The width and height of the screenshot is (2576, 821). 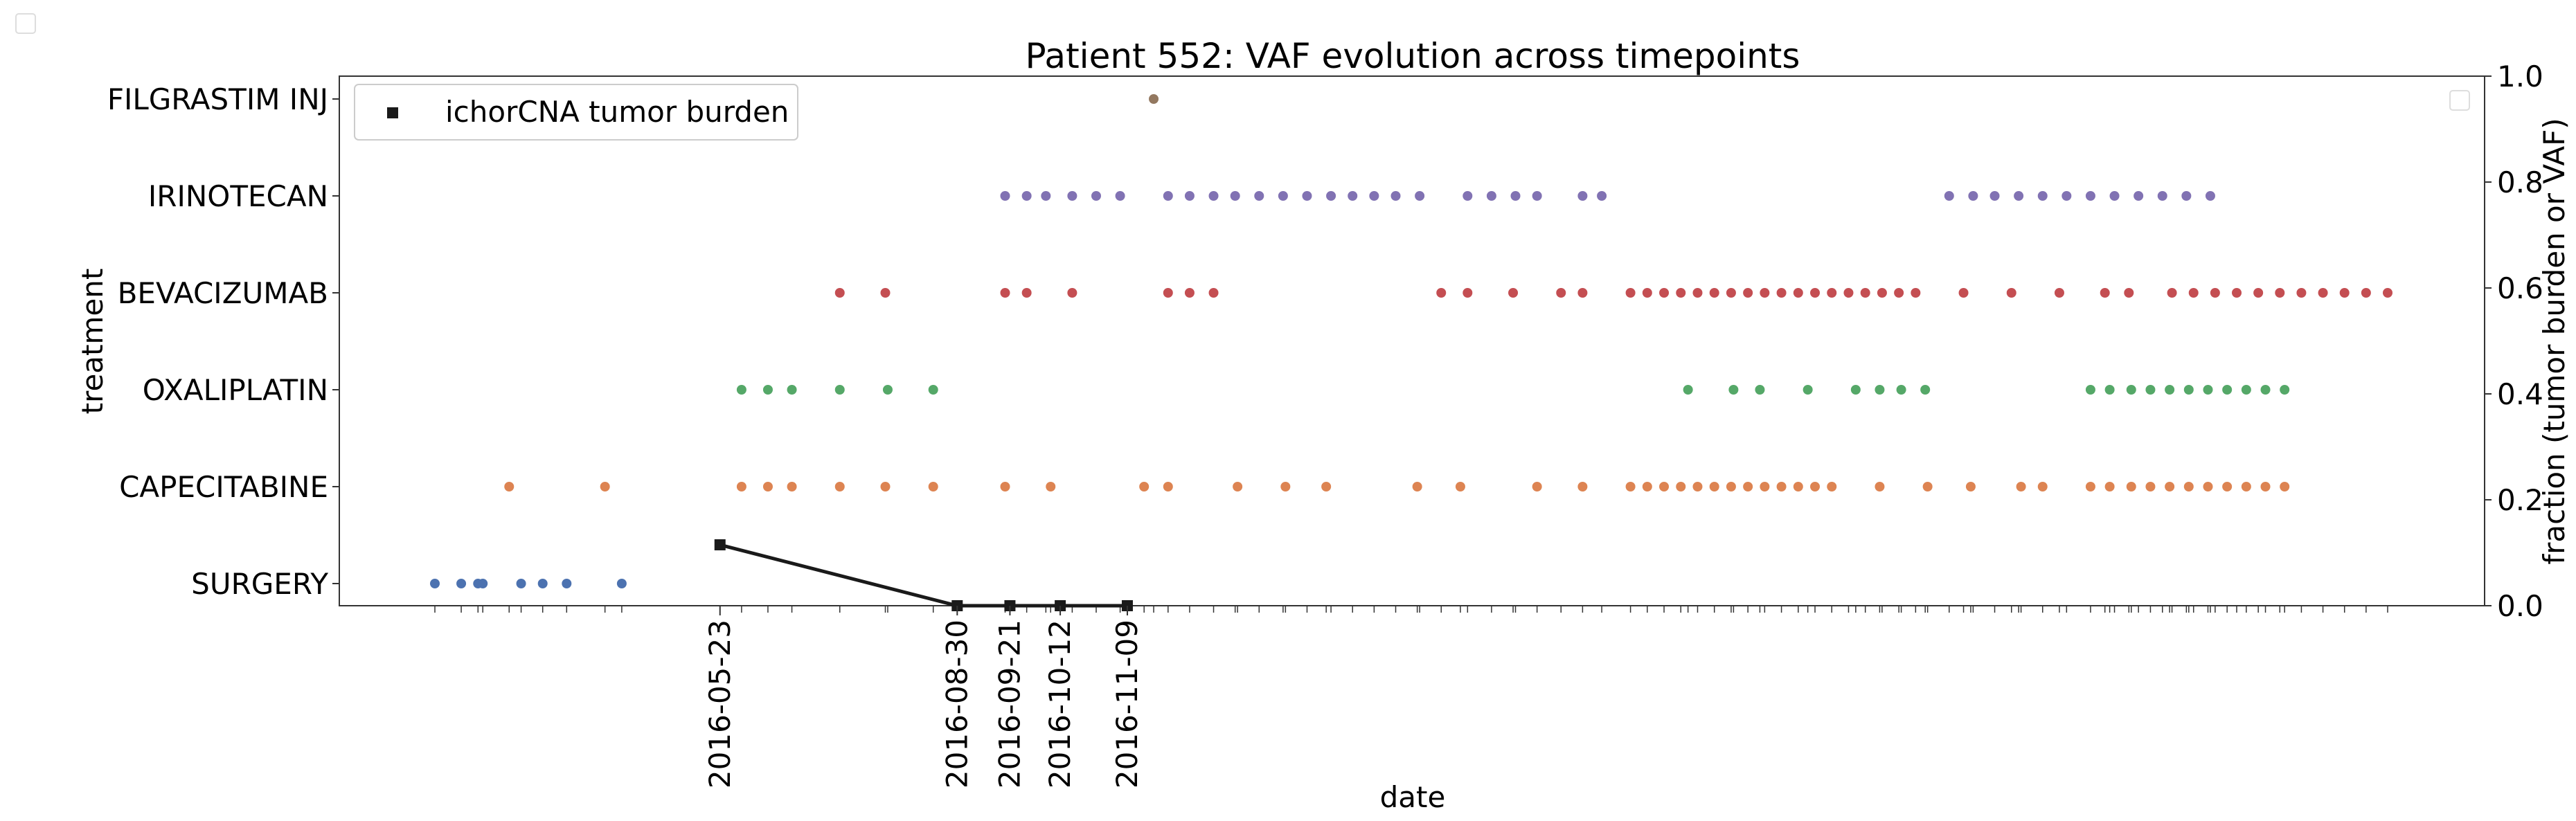 What do you see at coordinates (2520, 394) in the screenshot?
I see `right-tick-label: 0.4` at bounding box center [2520, 394].